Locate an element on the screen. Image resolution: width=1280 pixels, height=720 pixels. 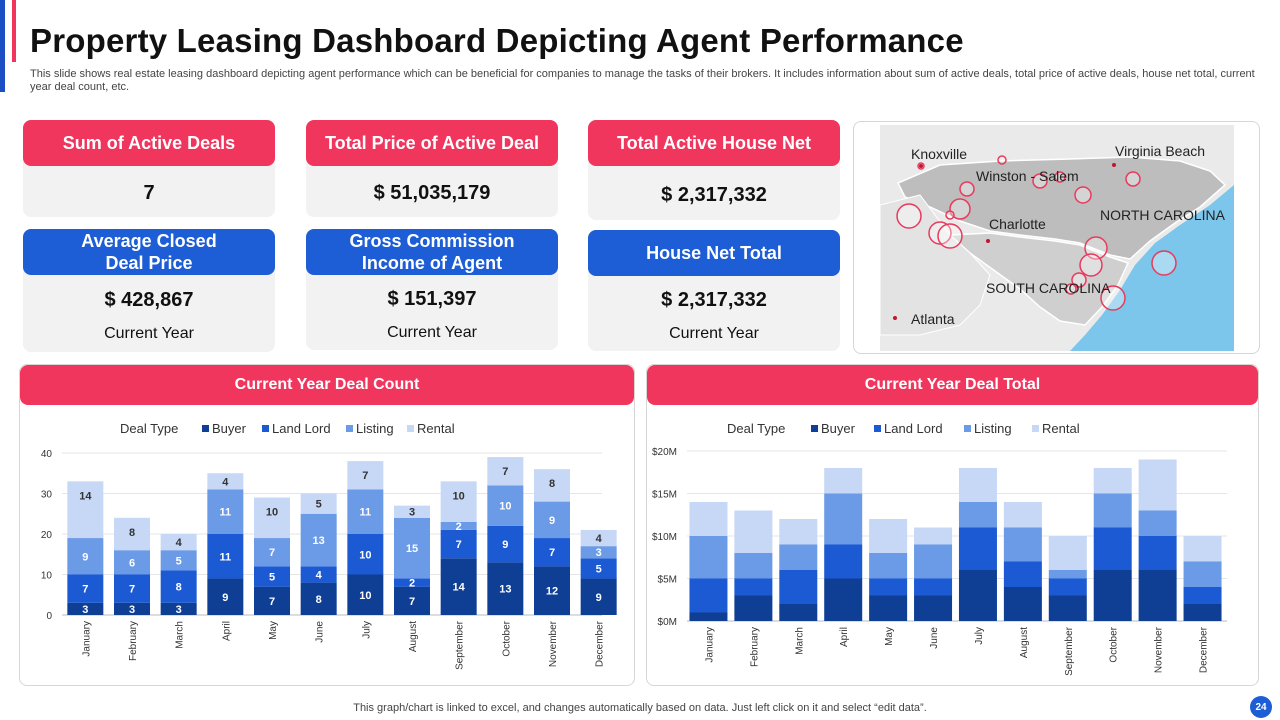
kpi-house-net-total: House Net Total $ 2,317,332 Current Year is located at coordinates (714, 290).